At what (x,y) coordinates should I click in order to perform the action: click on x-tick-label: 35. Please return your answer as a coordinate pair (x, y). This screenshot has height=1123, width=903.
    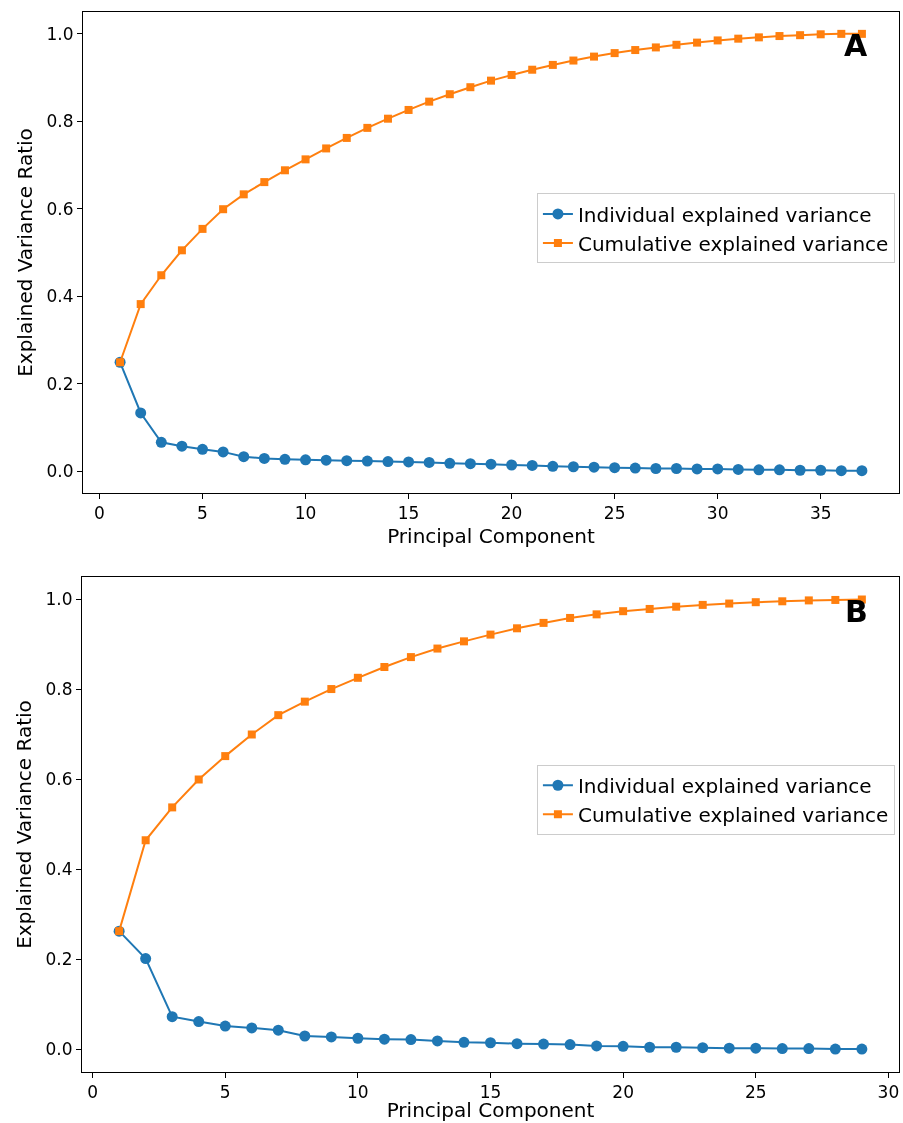
    Looking at the image, I should click on (820, 513).